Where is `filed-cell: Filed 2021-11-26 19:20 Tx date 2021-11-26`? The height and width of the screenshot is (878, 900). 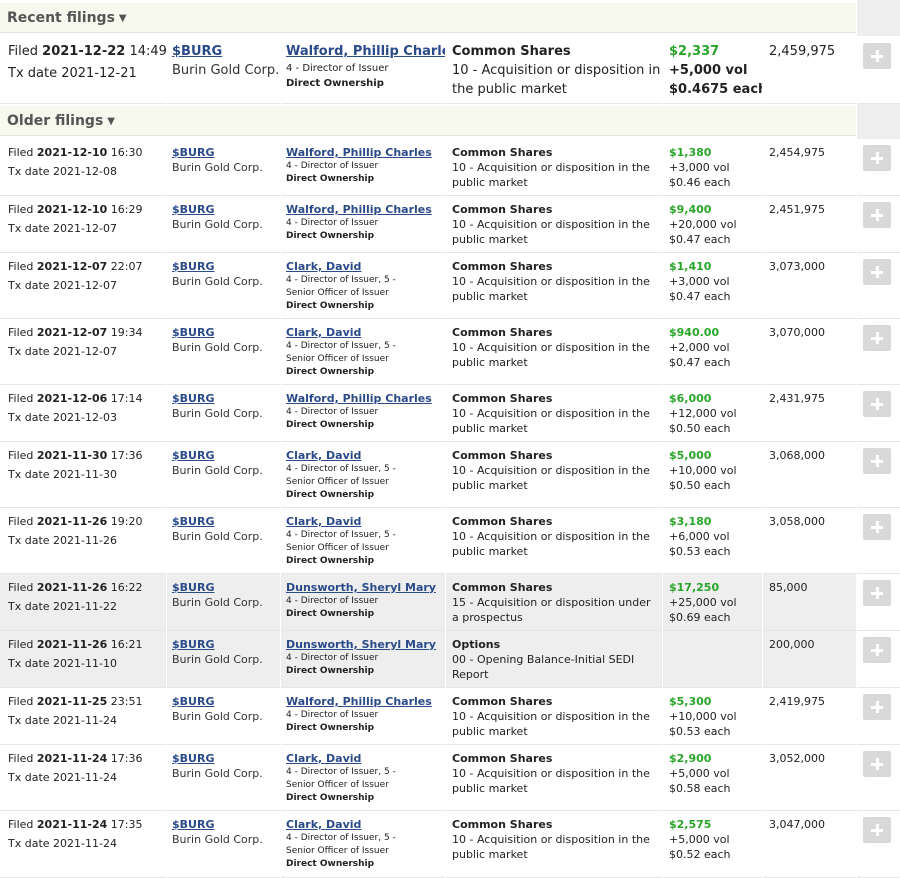
filed-cell: Filed 2021-11-26 19:20 Tx date 2021-11-26 is located at coordinates (83, 541).